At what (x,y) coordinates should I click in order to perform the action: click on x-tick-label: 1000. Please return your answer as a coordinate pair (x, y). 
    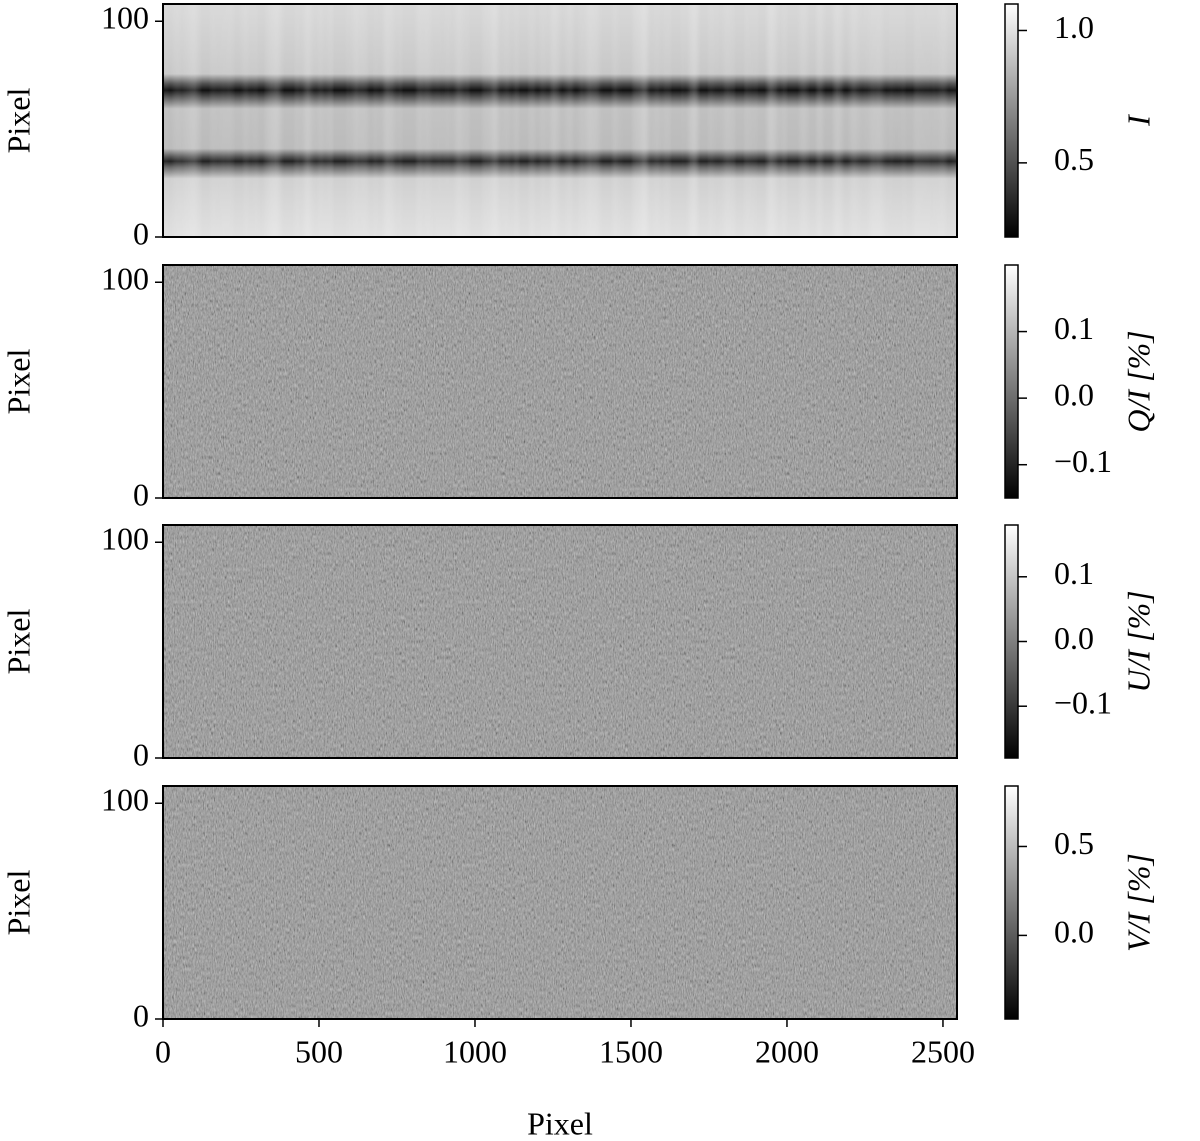
    Looking at the image, I should click on (475, 1051).